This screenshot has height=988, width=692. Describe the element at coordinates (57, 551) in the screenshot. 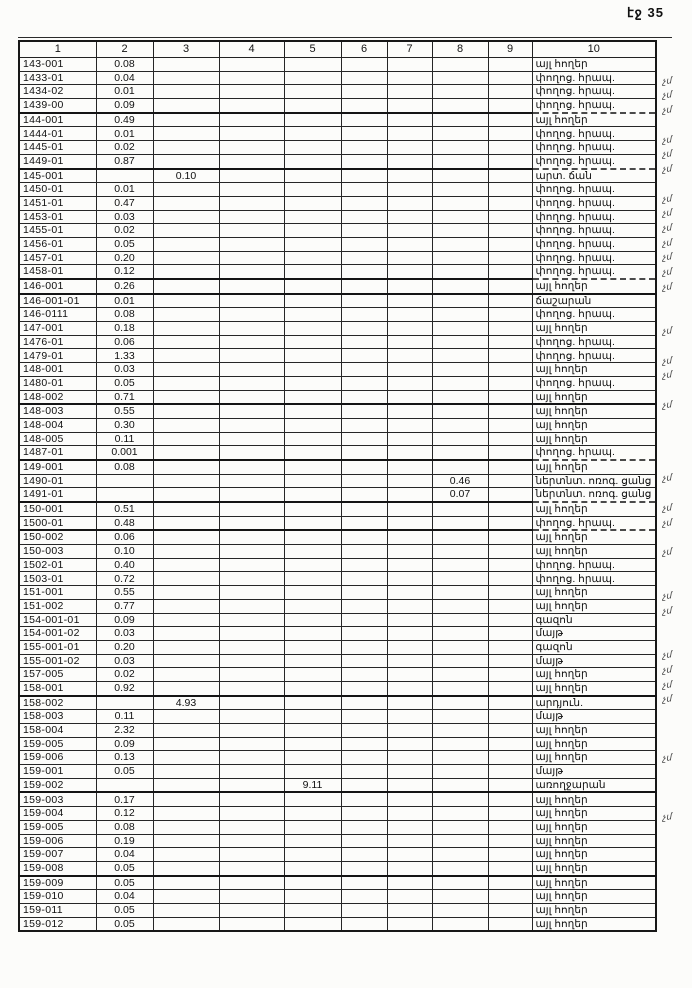

I see `cell-code: 150-003` at that location.